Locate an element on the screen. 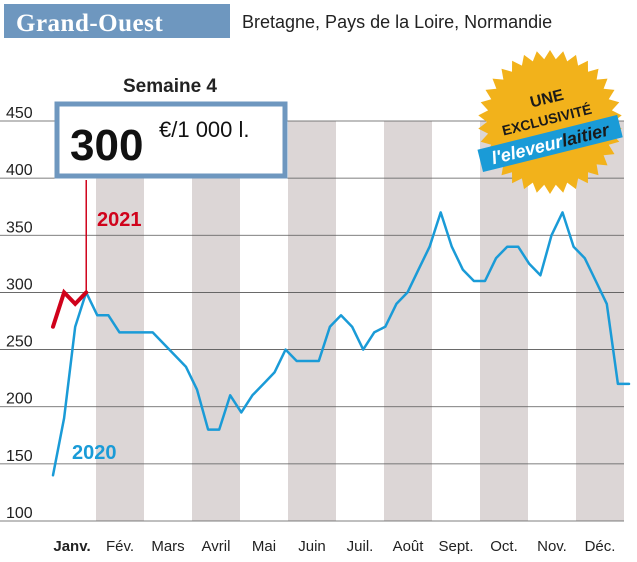  x-tick-label-6: Juin is located at coordinates (312, 546).